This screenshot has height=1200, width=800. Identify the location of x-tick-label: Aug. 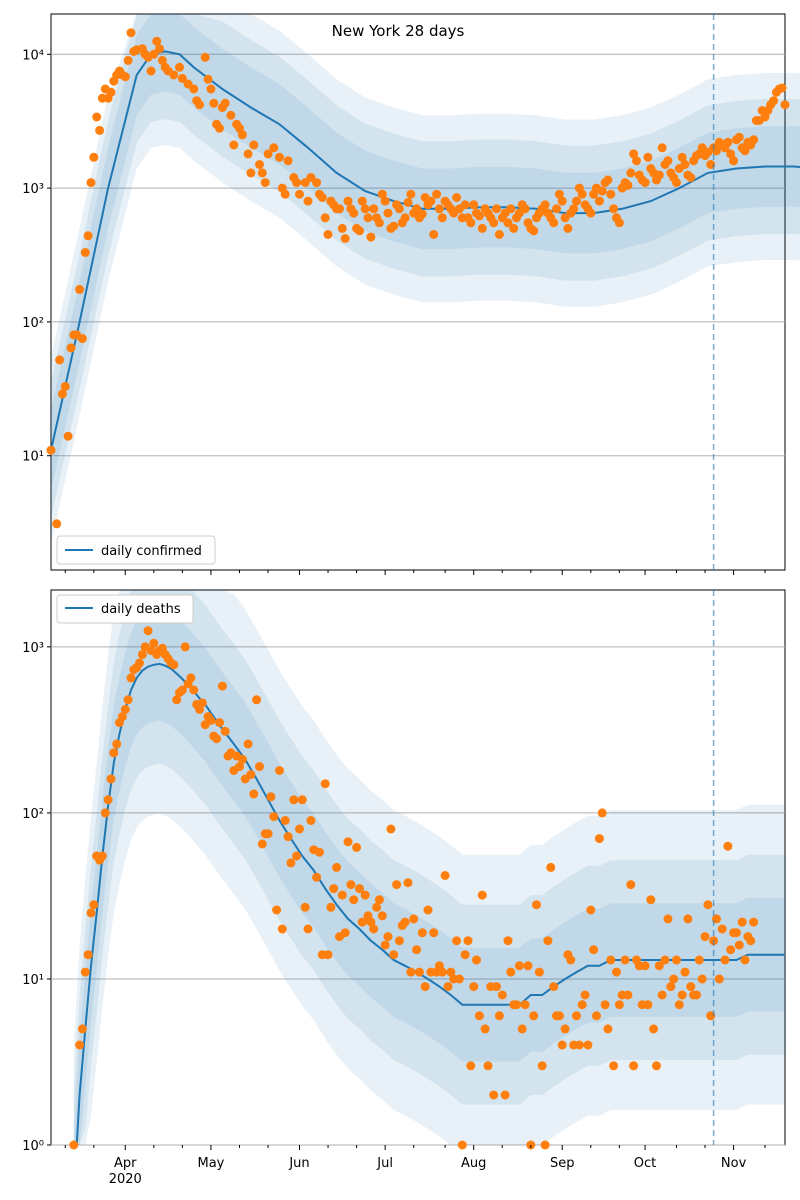
(473, 1163).